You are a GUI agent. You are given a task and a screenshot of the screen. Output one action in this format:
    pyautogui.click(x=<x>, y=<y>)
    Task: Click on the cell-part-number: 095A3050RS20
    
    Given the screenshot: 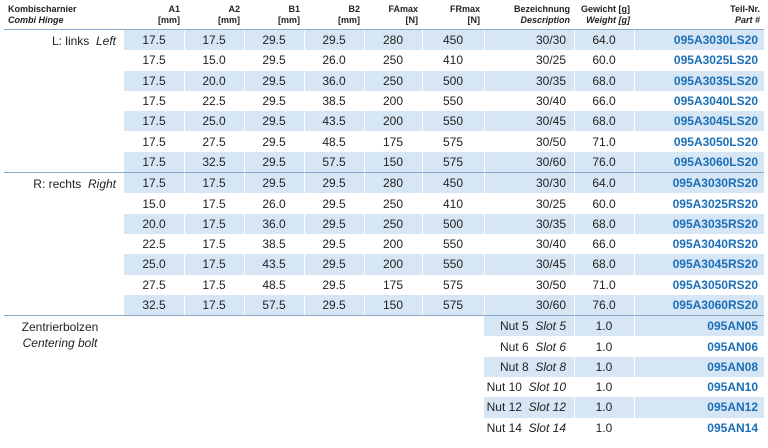 What is the action you would take?
    pyautogui.click(x=715, y=284)
    